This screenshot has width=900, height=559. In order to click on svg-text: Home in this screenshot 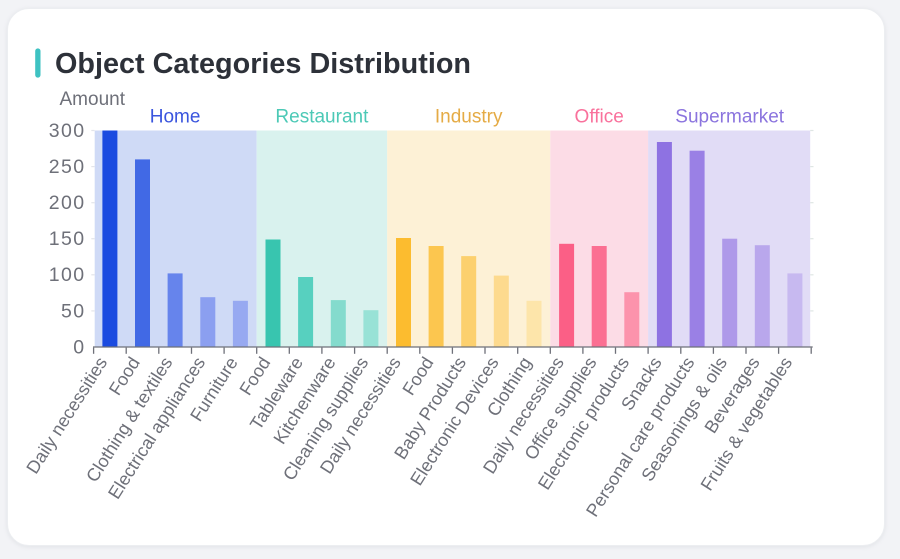, I will do `click(175, 117)`.